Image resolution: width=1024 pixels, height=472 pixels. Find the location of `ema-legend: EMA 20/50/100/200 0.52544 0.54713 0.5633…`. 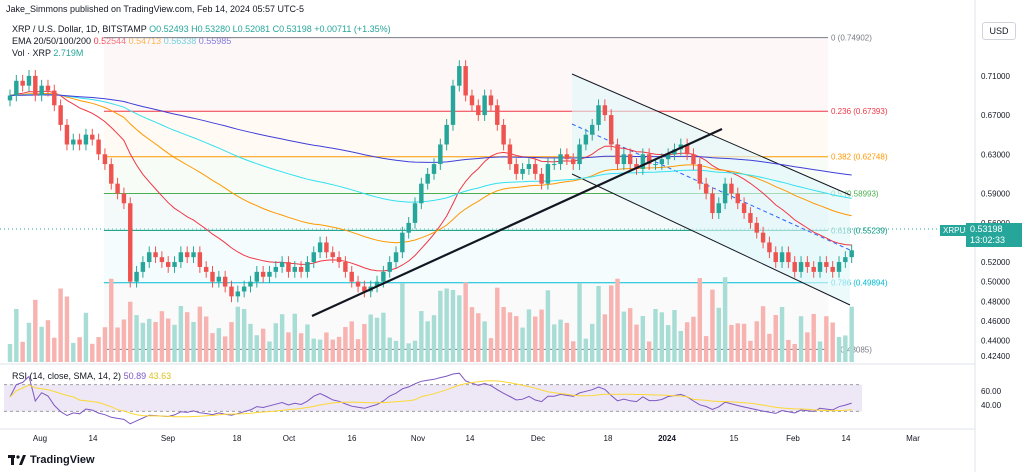

ema-legend: EMA 20/50/100/200 0.52544 0.54713 0.5633… is located at coordinates (121, 41).